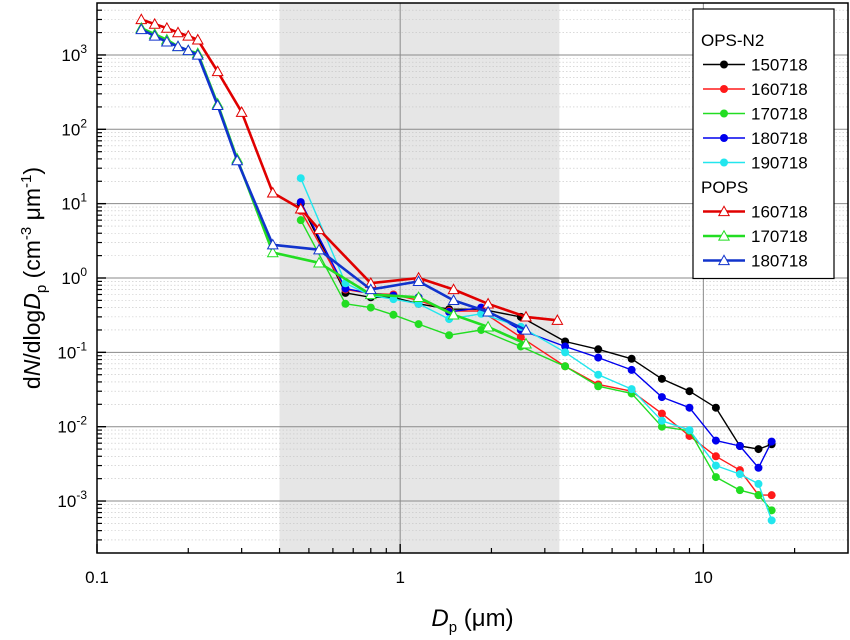  Describe the element at coordinates (703, 577) in the screenshot. I see `x-tick-label: 10` at that location.